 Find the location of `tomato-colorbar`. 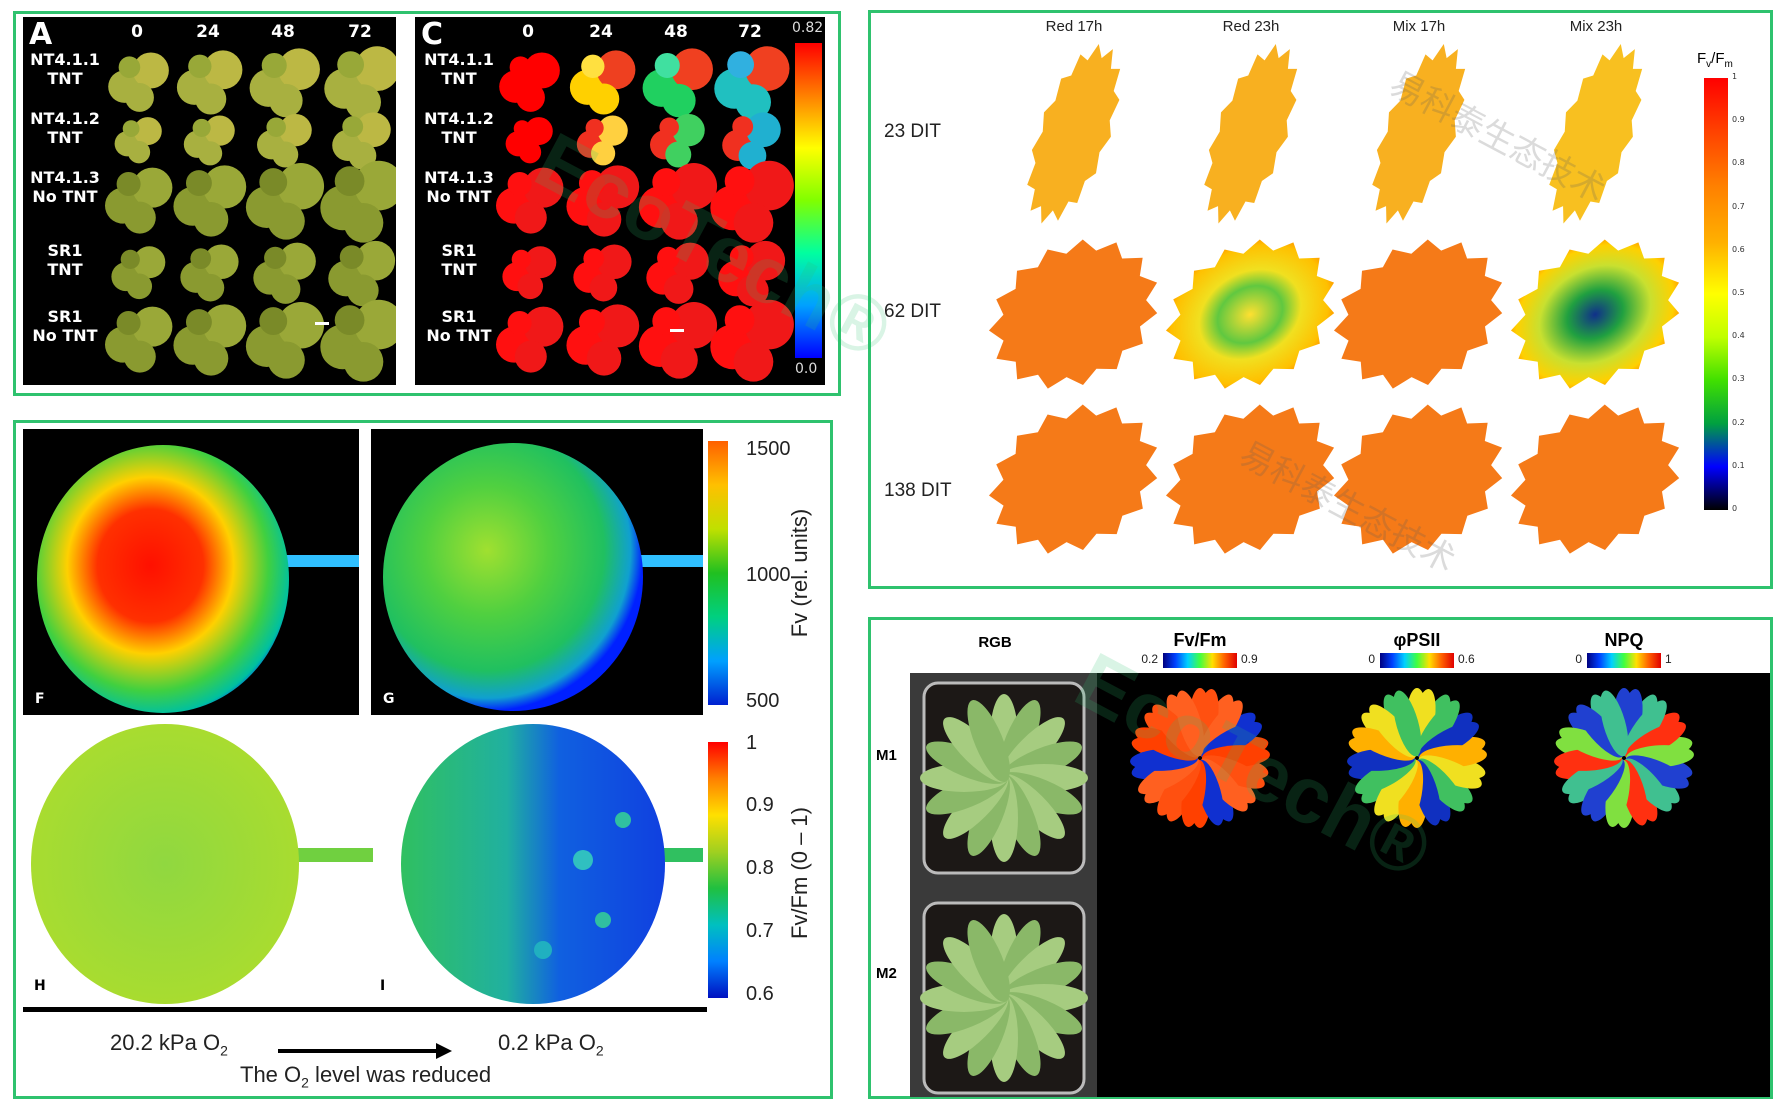

tomato-colorbar is located at coordinates (1716, 294).